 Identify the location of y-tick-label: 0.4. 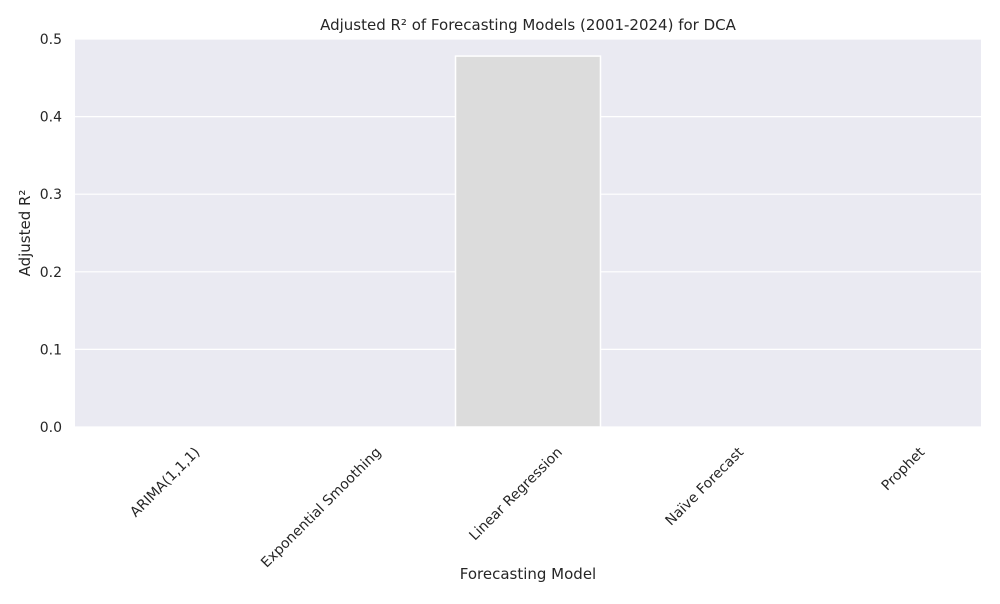
(51, 118).